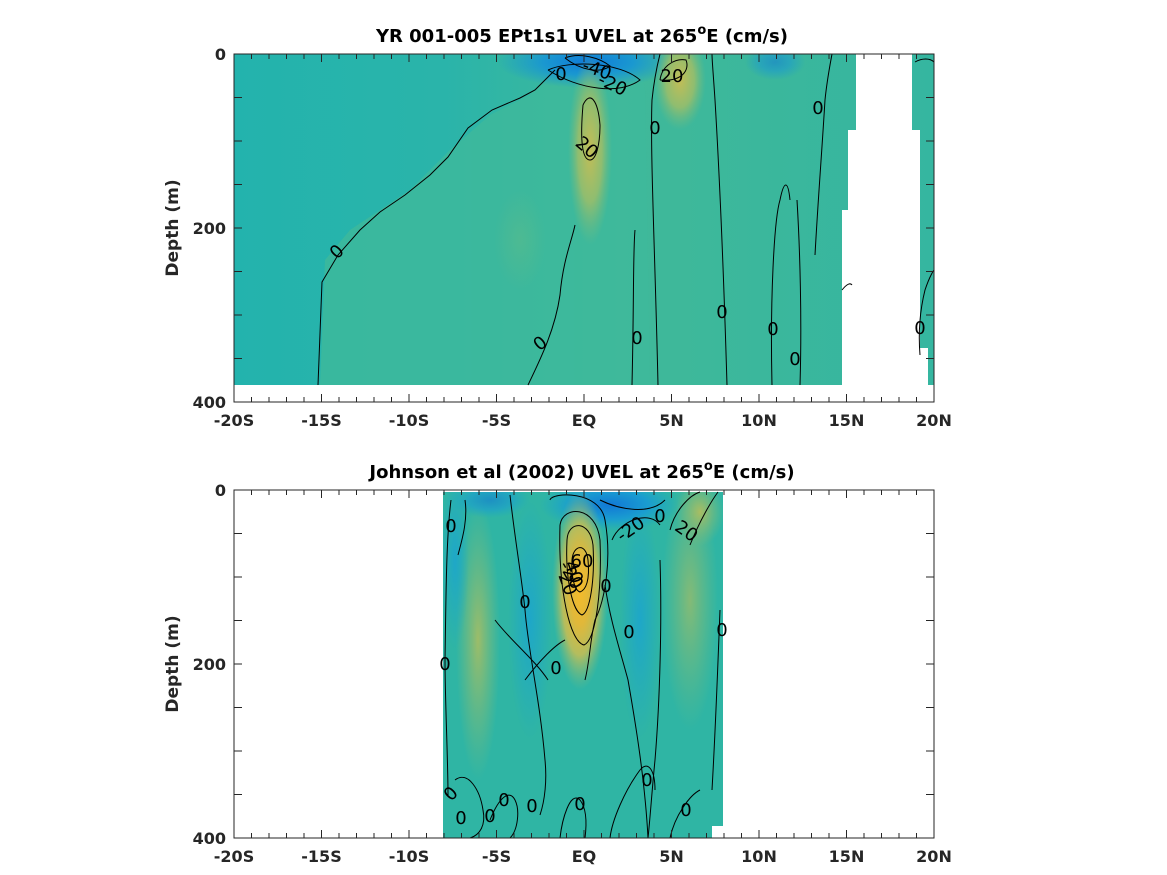 This screenshot has width=1167, height=875. I want to click on panel-2-contour-surface-minus20, so click(636, 529).